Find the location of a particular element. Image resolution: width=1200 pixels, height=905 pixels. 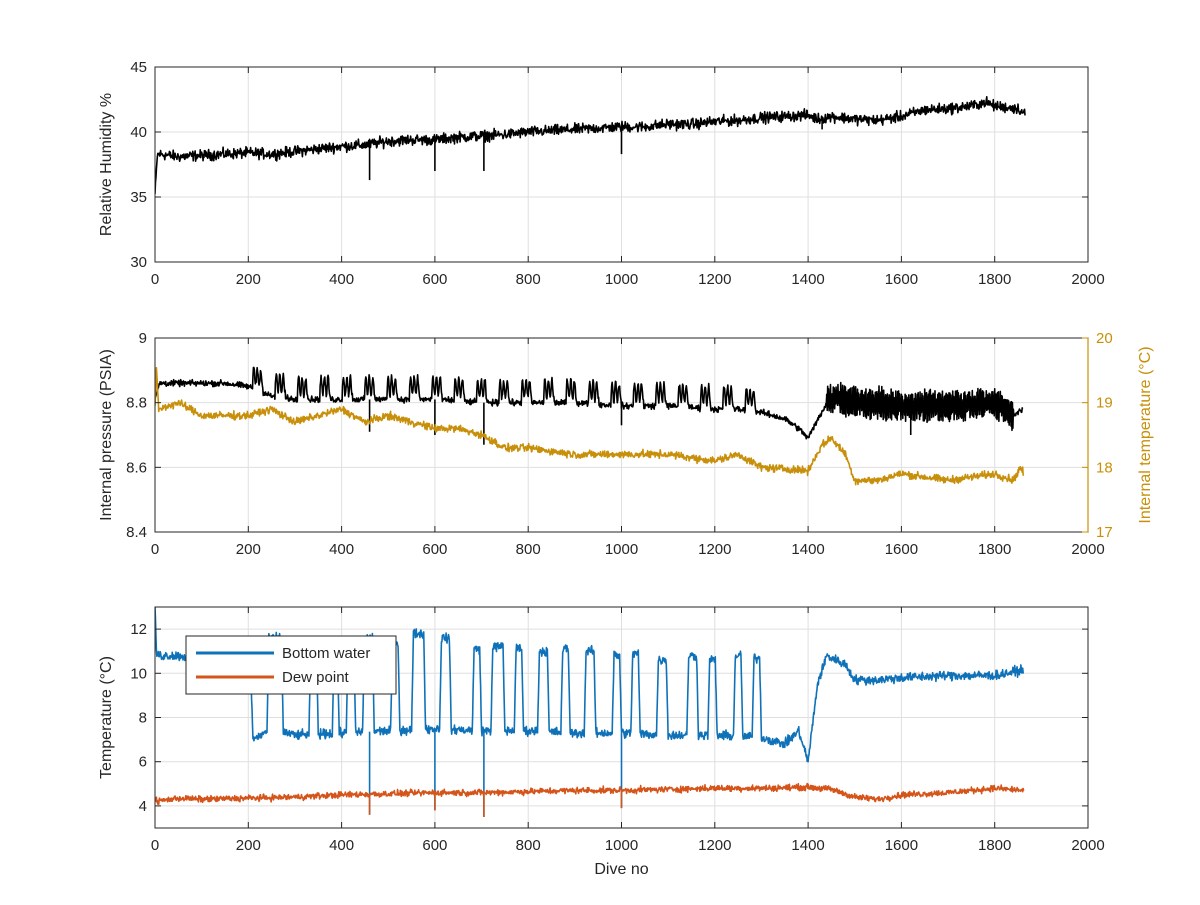

y-tick-label: 8 is located at coordinates (143, 718).